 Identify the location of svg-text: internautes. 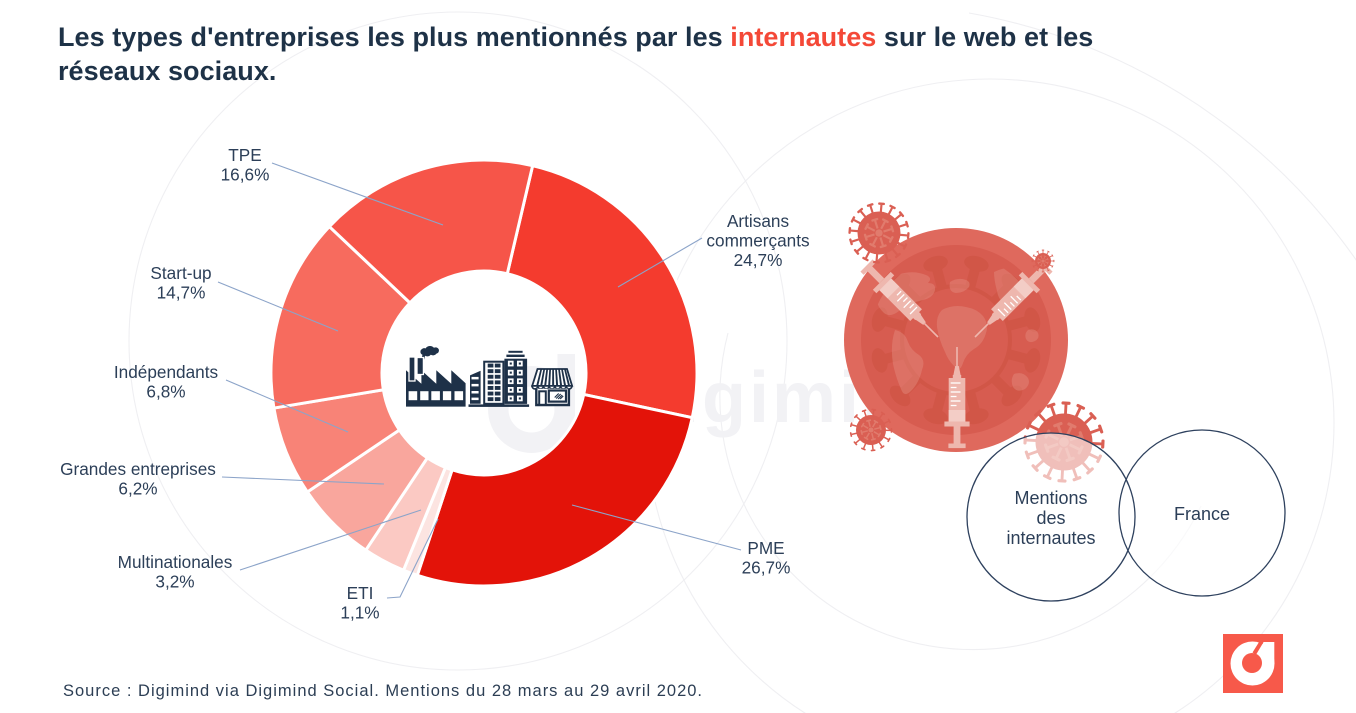
(1050, 538).